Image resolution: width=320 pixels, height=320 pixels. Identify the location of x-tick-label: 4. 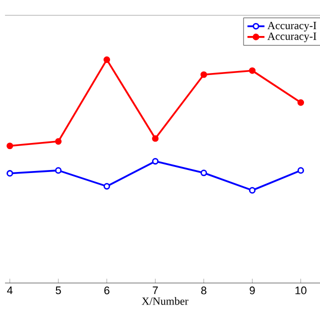
(10, 290).